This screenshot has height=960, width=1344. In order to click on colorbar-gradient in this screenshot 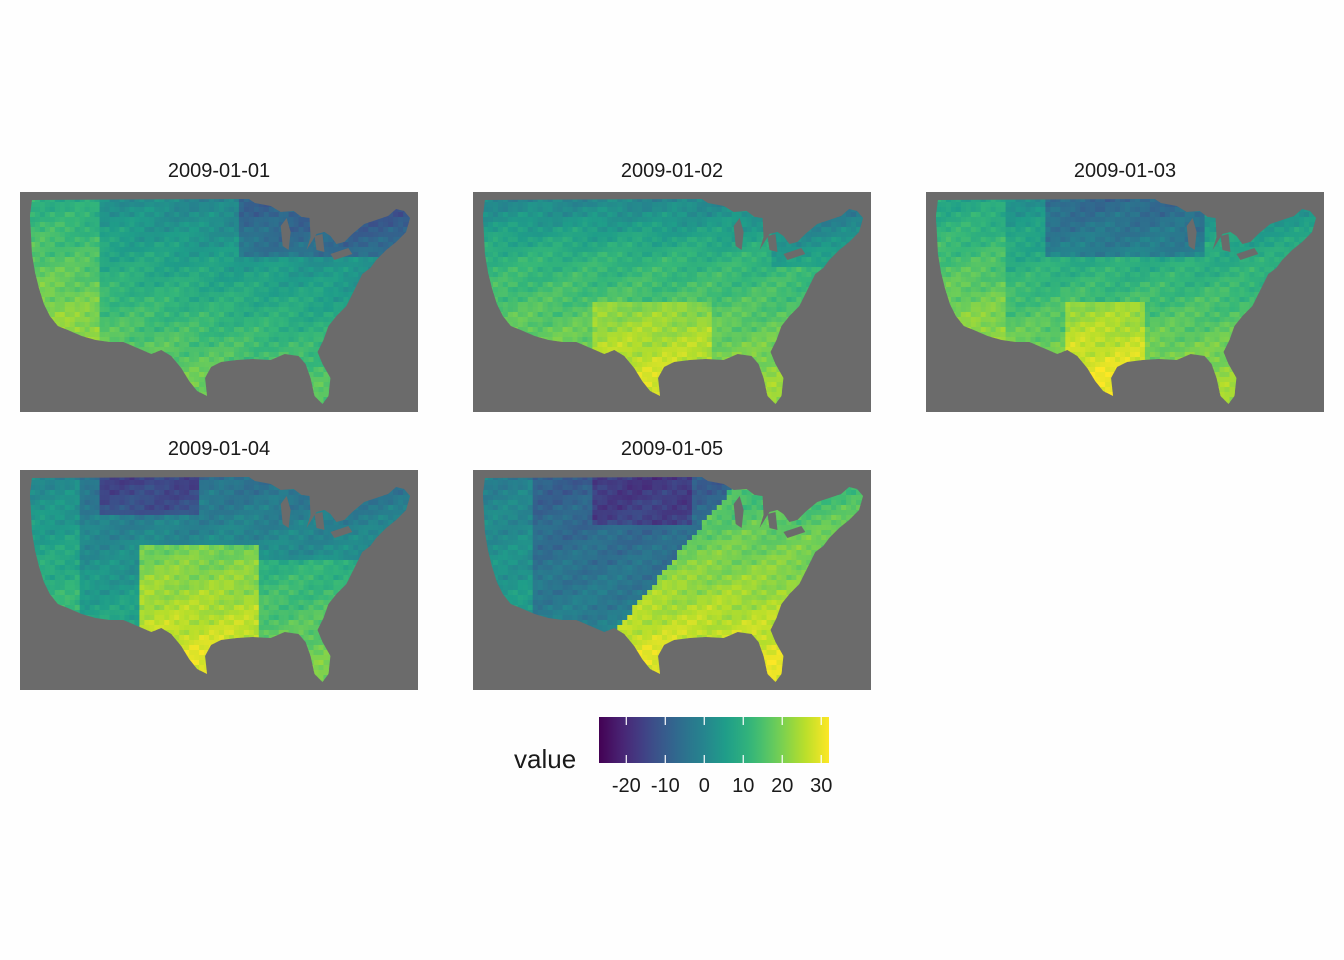, I will do `click(714, 740)`.